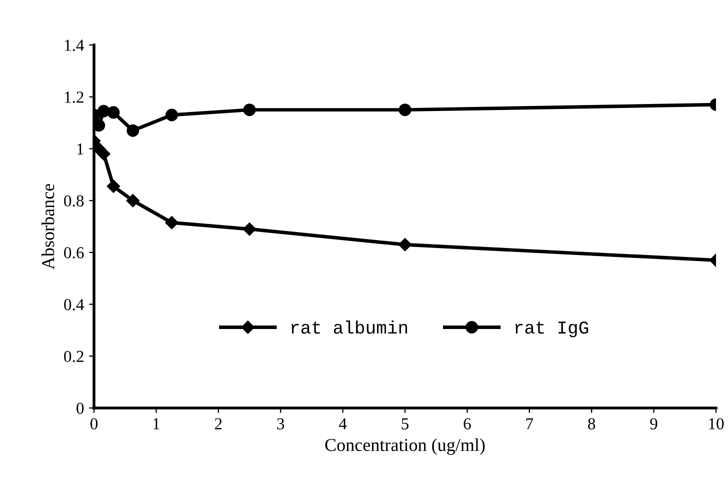 This screenshot has width=728, height=490. What do you see at coordinates (74, 201) in the screenshot?
I see `y-tick-label: 0.8` at bounding box center [74, 201].